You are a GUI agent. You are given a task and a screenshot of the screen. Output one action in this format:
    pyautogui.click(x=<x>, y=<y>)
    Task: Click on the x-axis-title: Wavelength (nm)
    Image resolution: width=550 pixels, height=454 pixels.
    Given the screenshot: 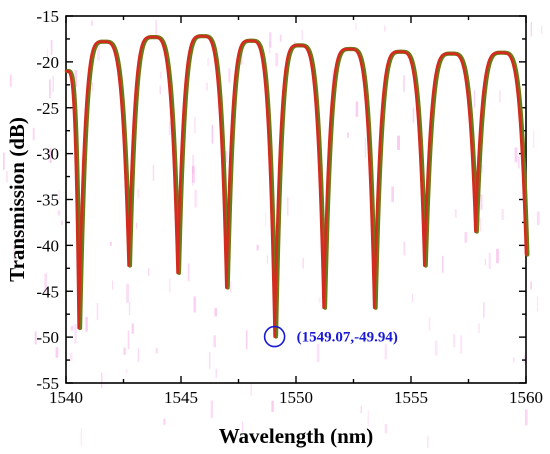 What is the action you would take?
    pyautogui.click(x=296, y=436)
    